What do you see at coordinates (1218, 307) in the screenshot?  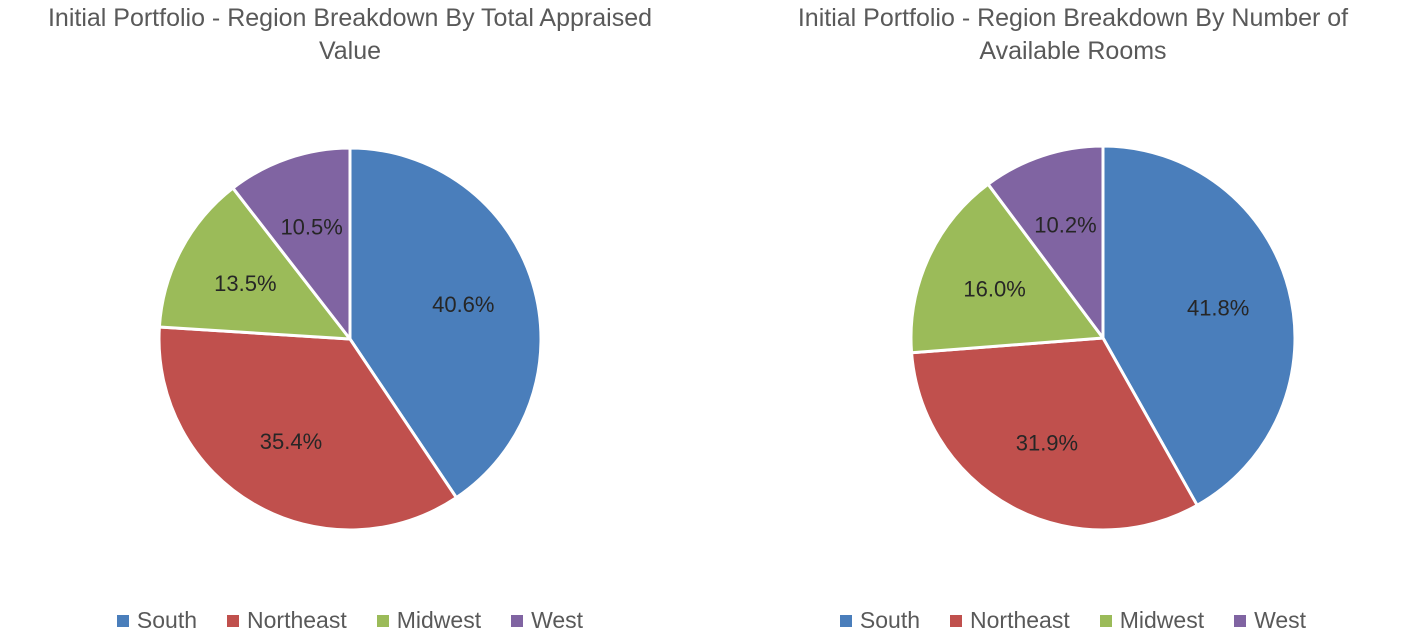 I see `data-label-south: 41.8%` at bounding box center [1218, 307].